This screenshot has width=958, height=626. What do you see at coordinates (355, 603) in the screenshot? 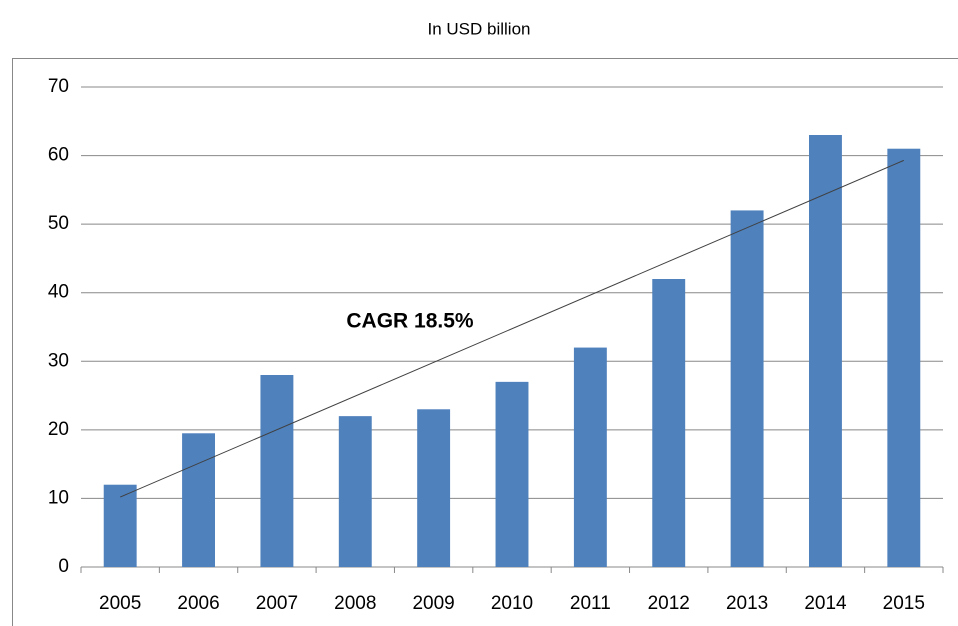
I see `x-tick-label: 2008` at bounding box center [355, 603].